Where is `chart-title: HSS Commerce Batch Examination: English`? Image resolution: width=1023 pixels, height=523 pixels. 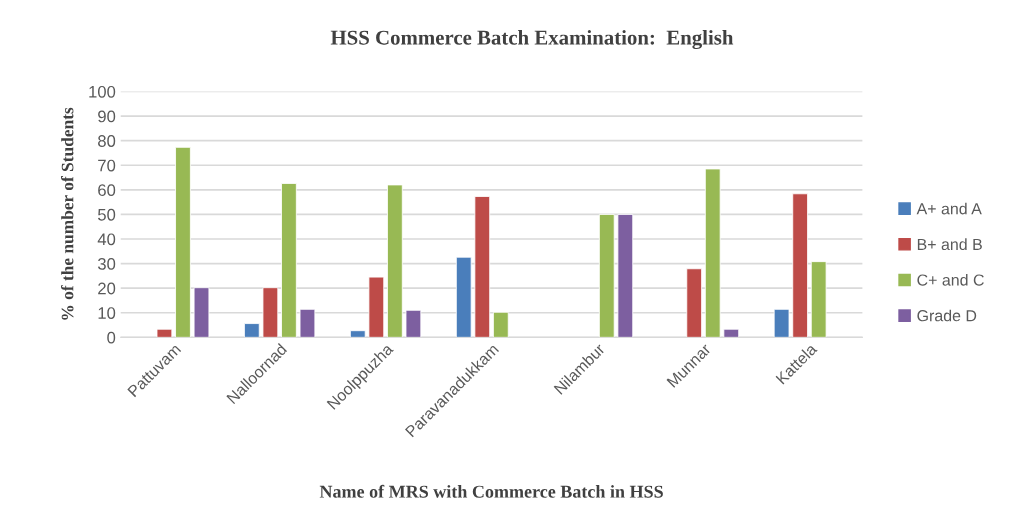 chart-title: HSS Commerce Batch Examination: English is located at coordinates (532, 40).